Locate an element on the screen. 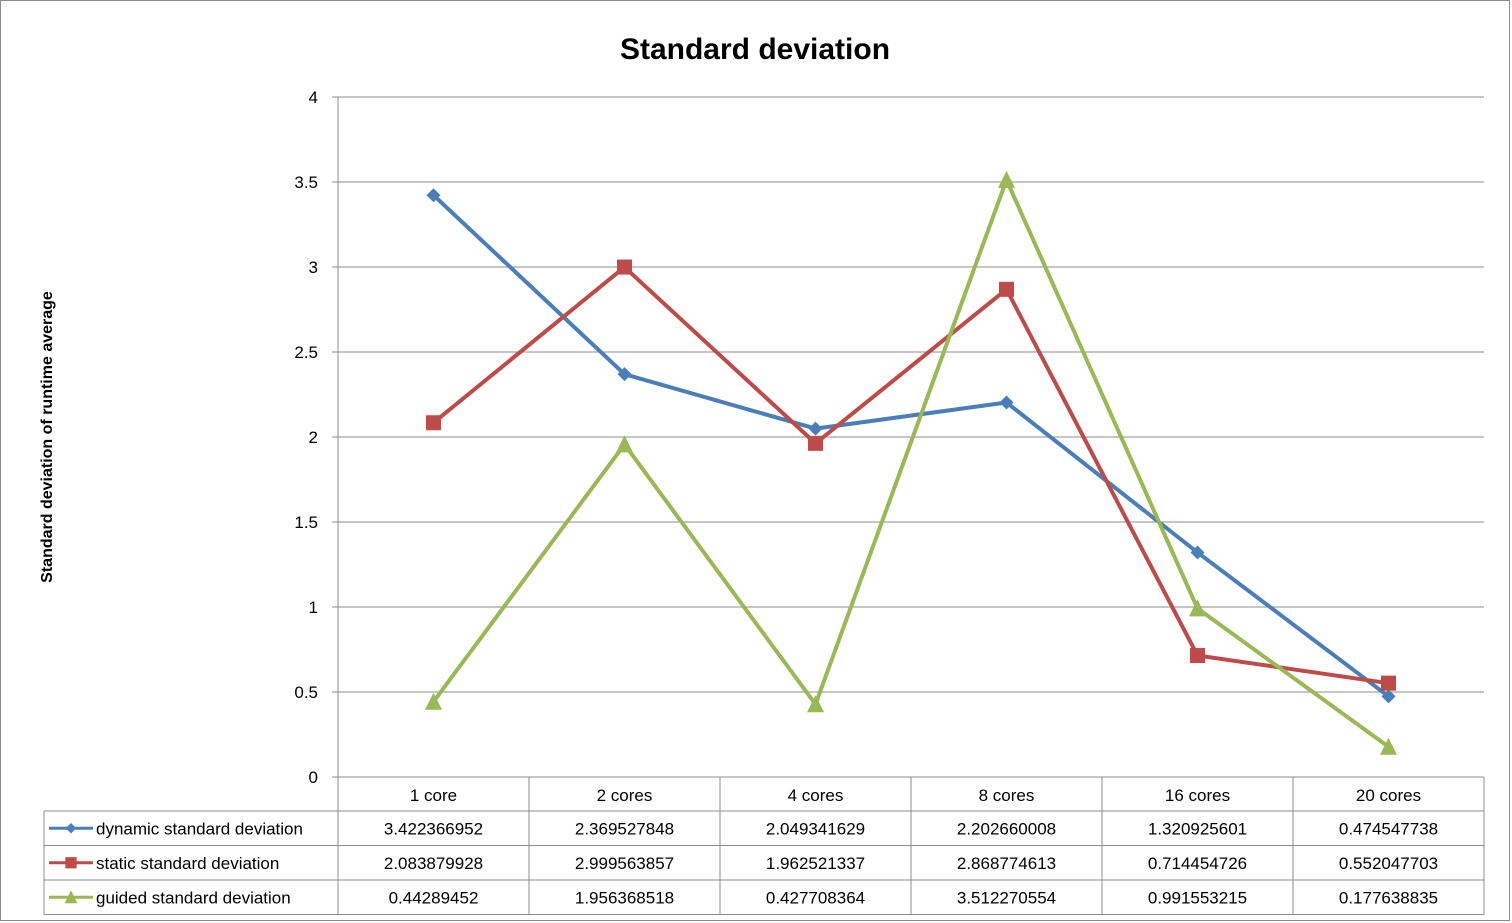  table-value: 2.868774613 is located at coordinates (1006, 863).